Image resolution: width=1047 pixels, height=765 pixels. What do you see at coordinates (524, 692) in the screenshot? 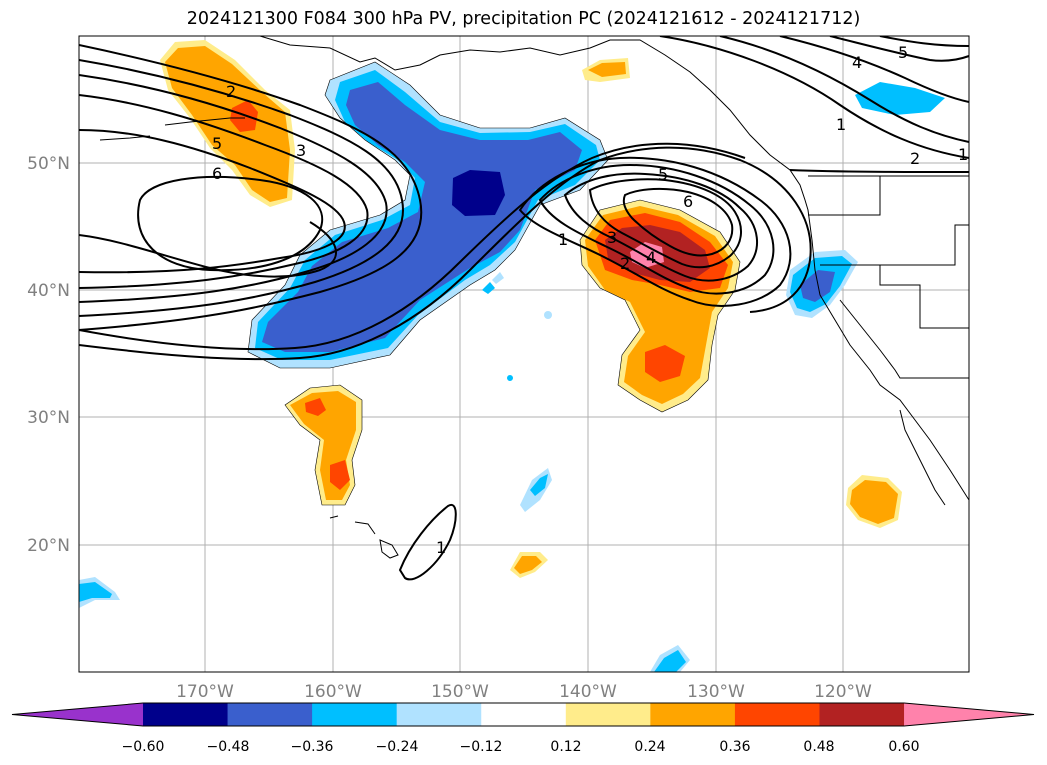
I see `longitude-labels: 170°W 160°W 150°W 140°W 130°W 120°W` at bounding box center [524, 692].